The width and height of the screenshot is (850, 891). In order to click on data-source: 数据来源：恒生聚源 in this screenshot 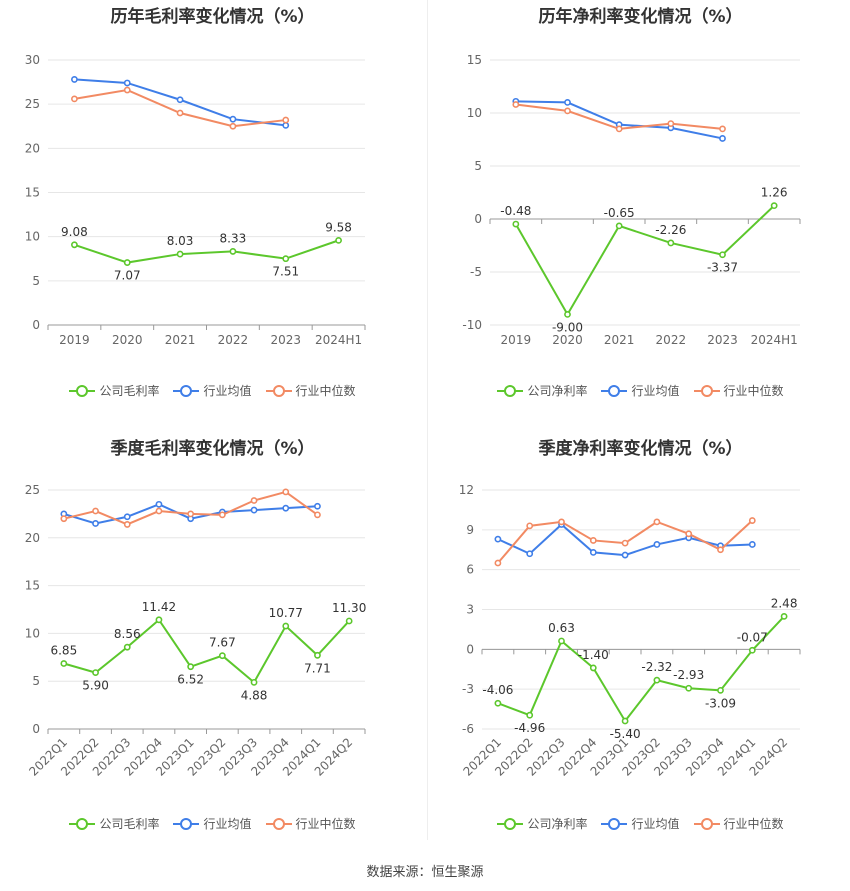, I will do `click(425, 872)`.